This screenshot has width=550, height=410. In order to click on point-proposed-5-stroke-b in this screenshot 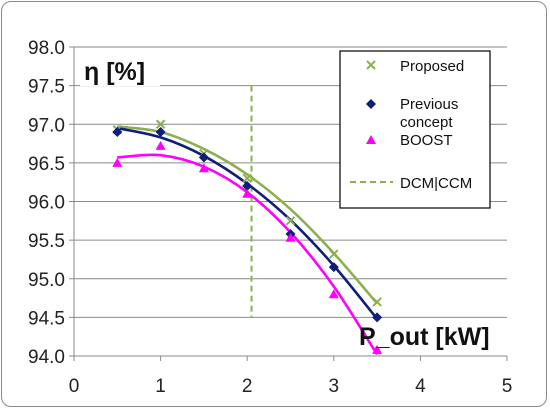, I will do `click(334, 254)`.